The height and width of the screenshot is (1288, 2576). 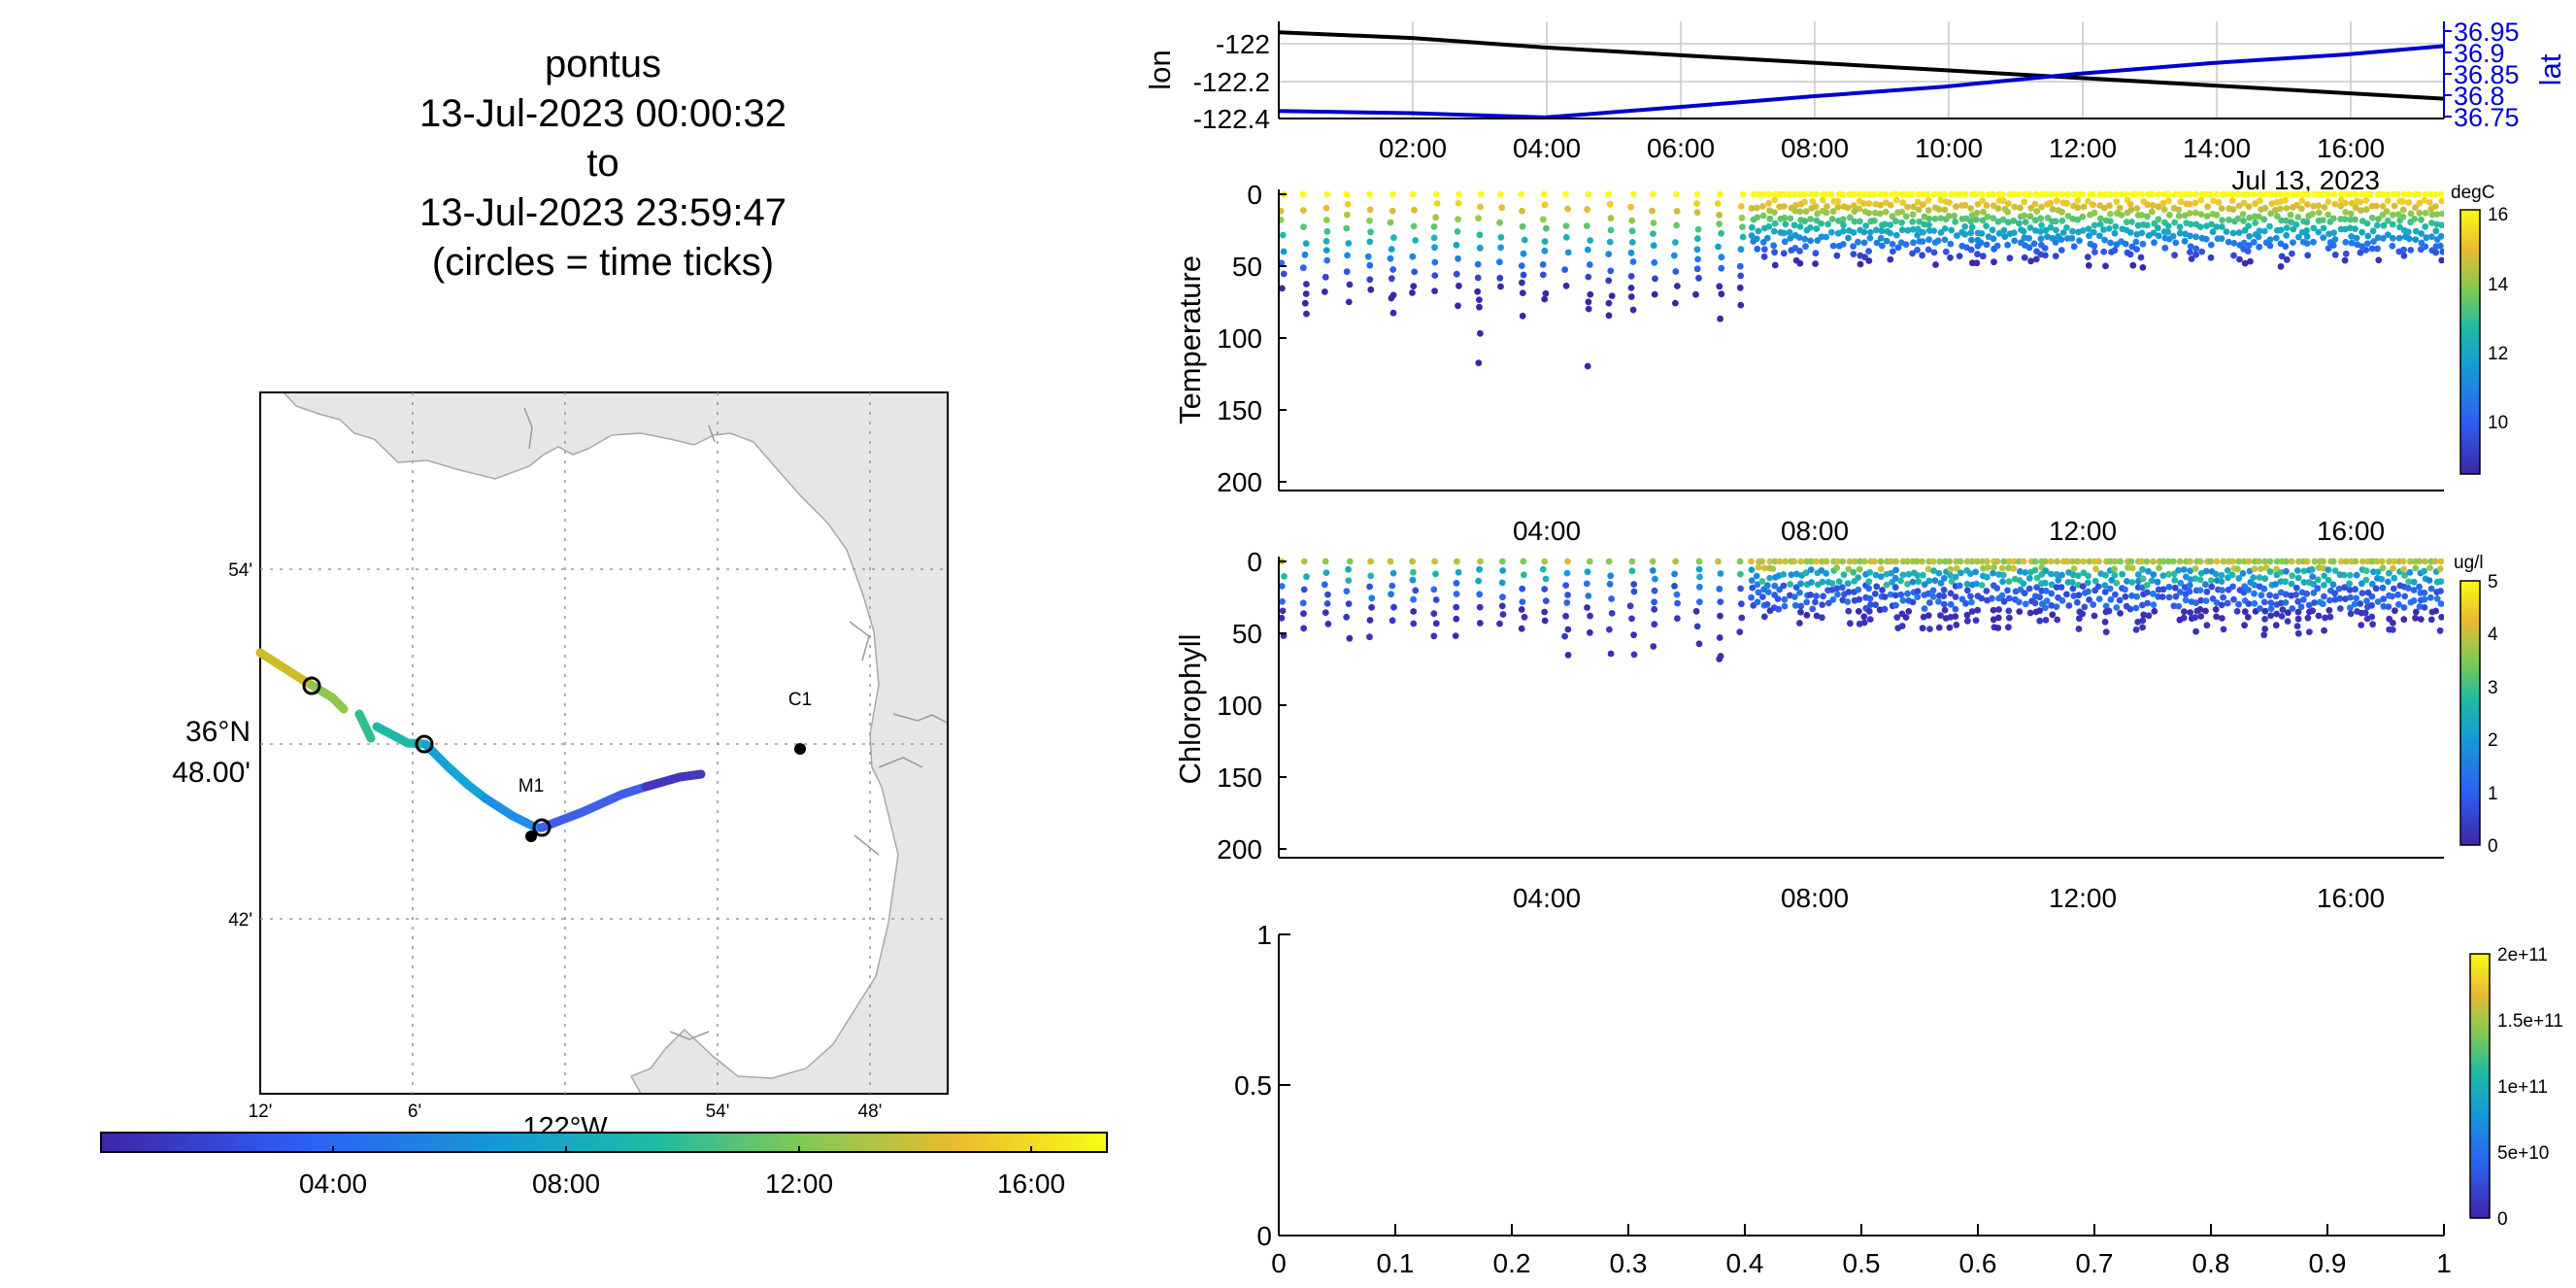 I want to click on empty-x-tick: 0.1, so click(x=1396, y=1263).